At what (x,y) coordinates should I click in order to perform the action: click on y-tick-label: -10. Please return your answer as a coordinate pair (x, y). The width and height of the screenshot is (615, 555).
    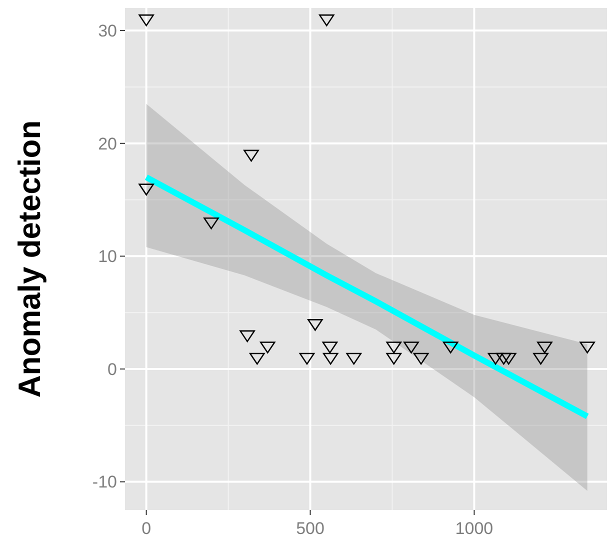
    Looking at the image, I should click on (104, 482).